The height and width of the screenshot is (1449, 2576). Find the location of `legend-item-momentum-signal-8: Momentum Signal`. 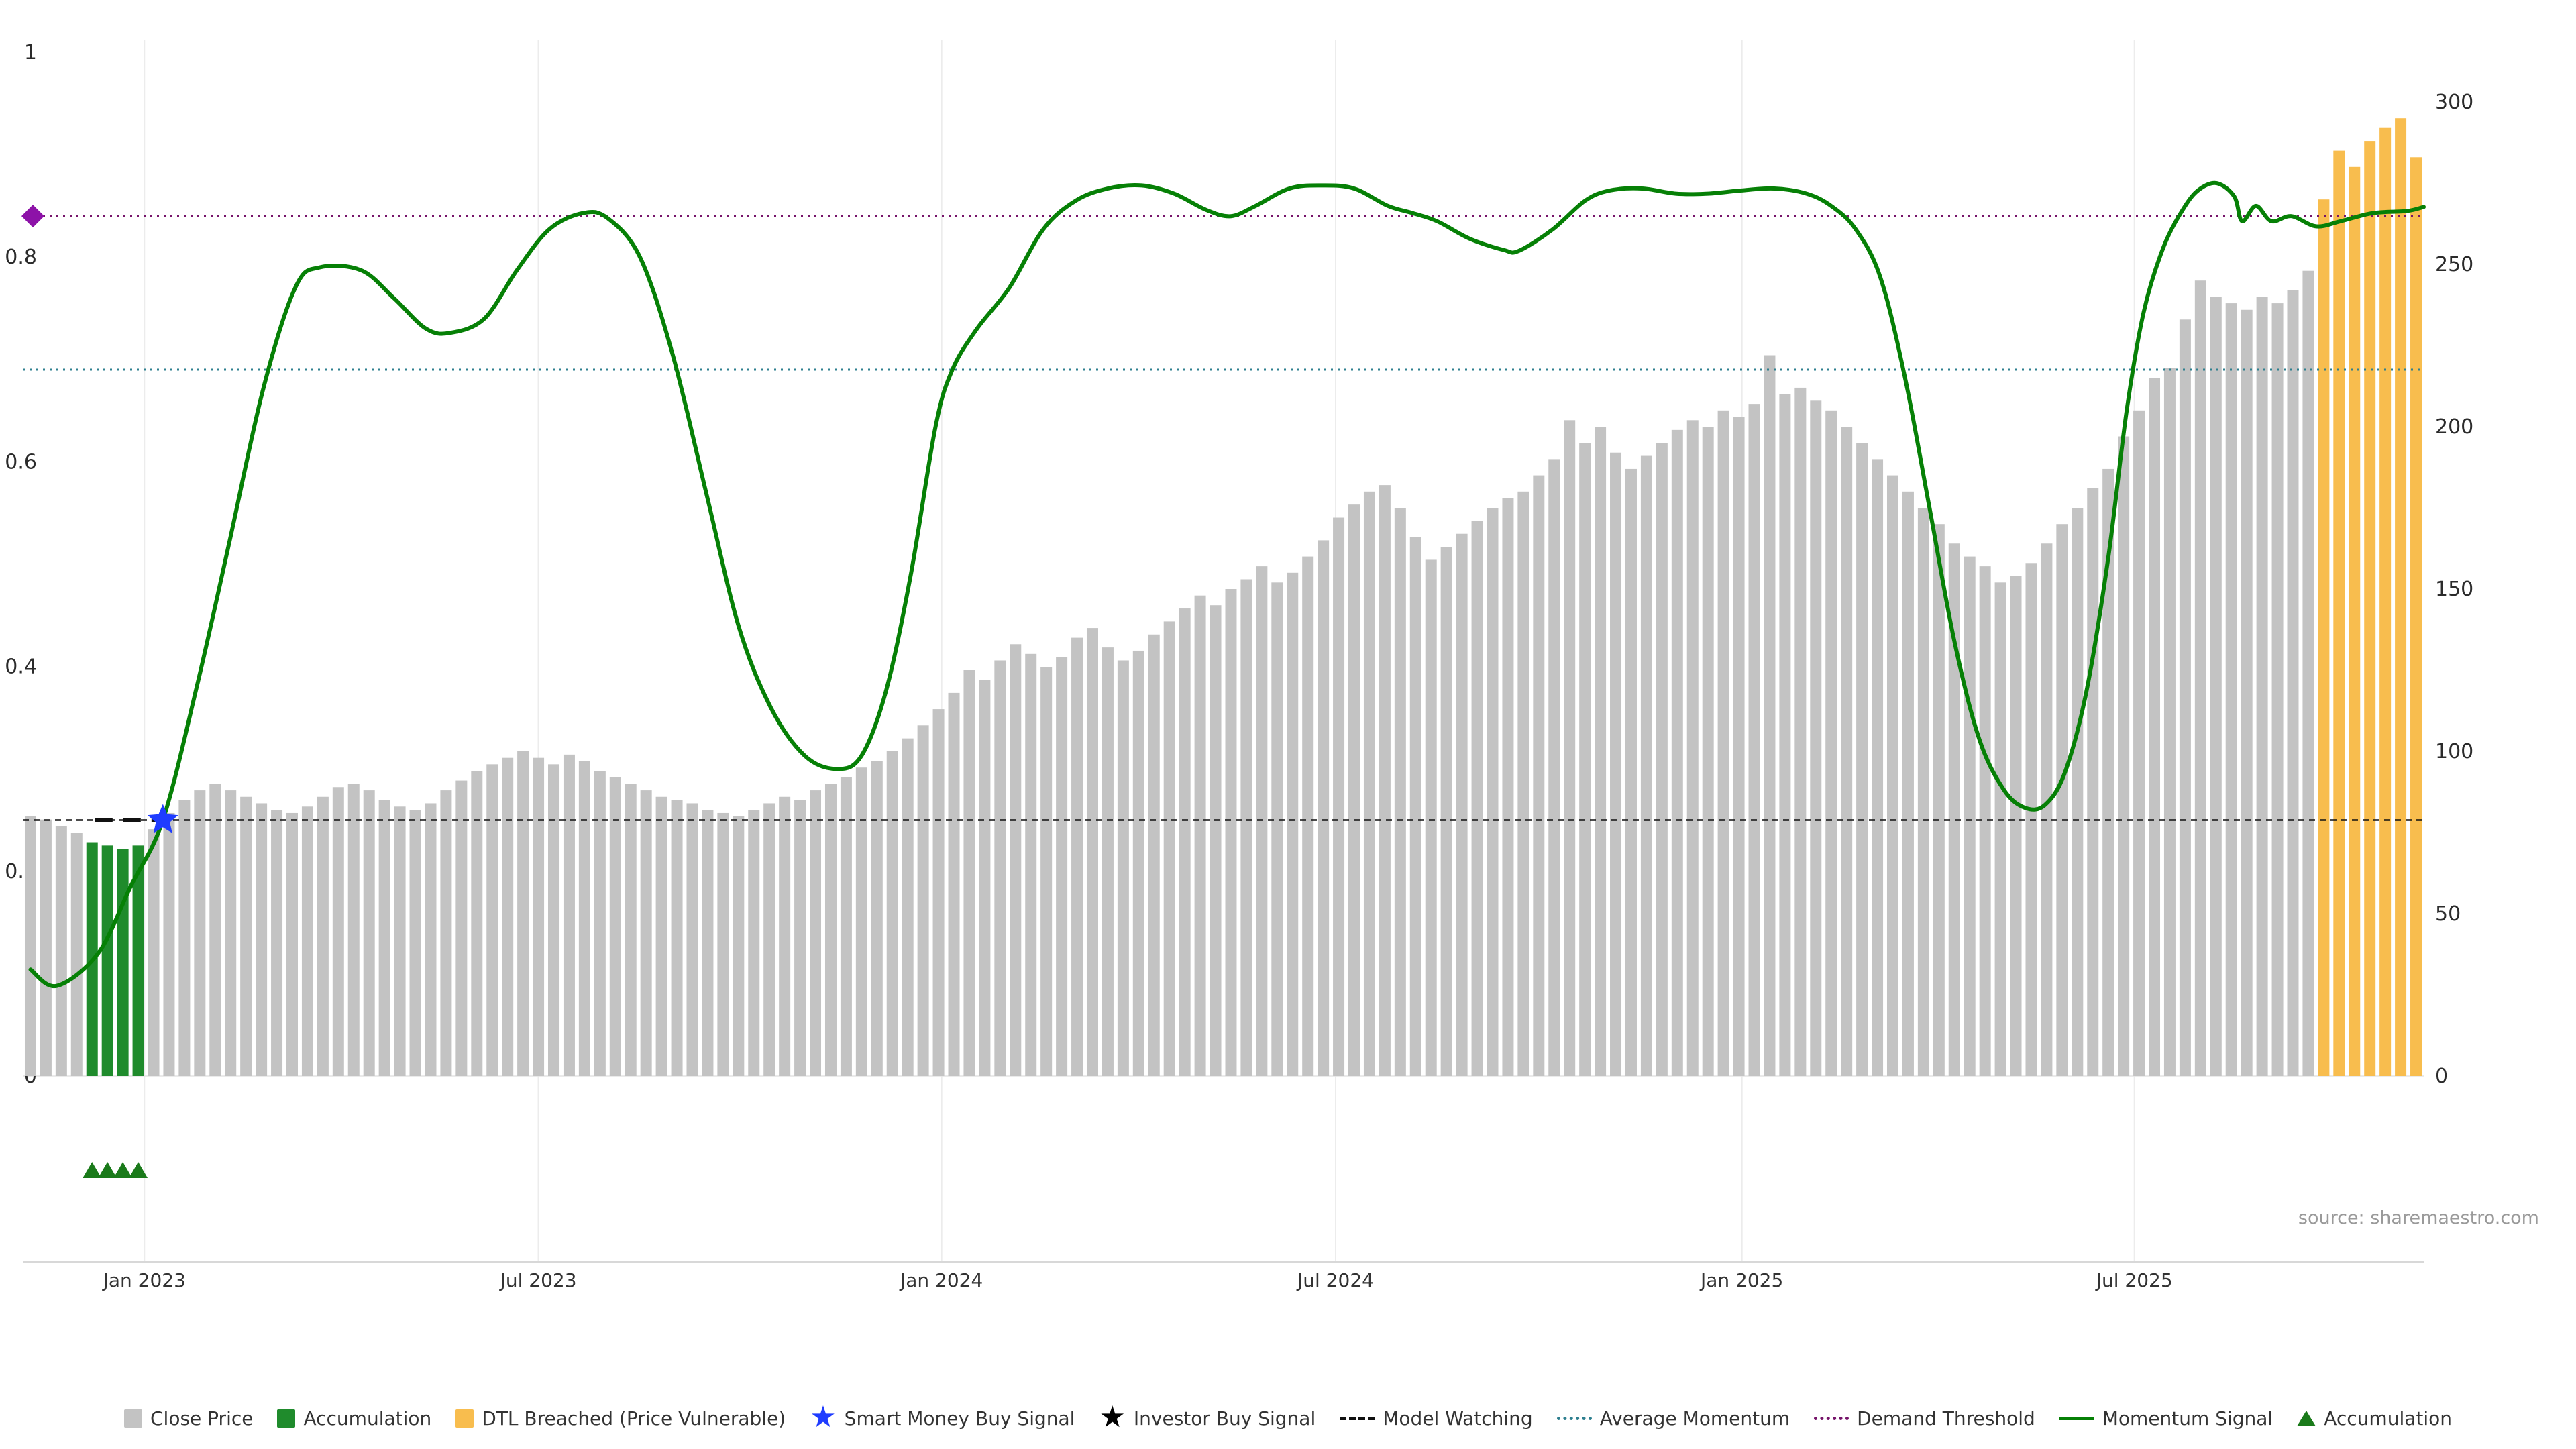

legend-item-momentum-signal-8: Momentum Signal is located at coordinates (2166, 1418).